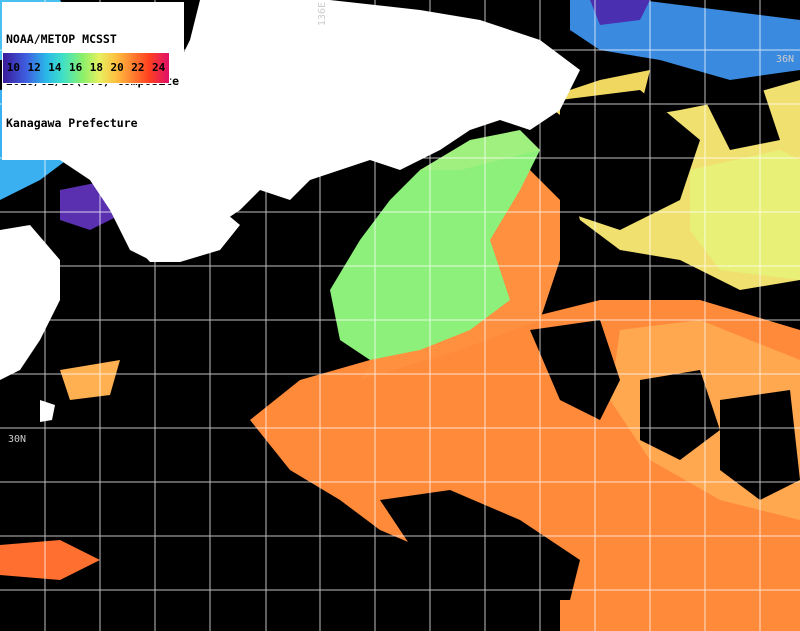 This screenshot has width=800, height=631. Describe the element at coordinates (13, 67) in the screenshot. I see `legend-label-10: 10` at that location.